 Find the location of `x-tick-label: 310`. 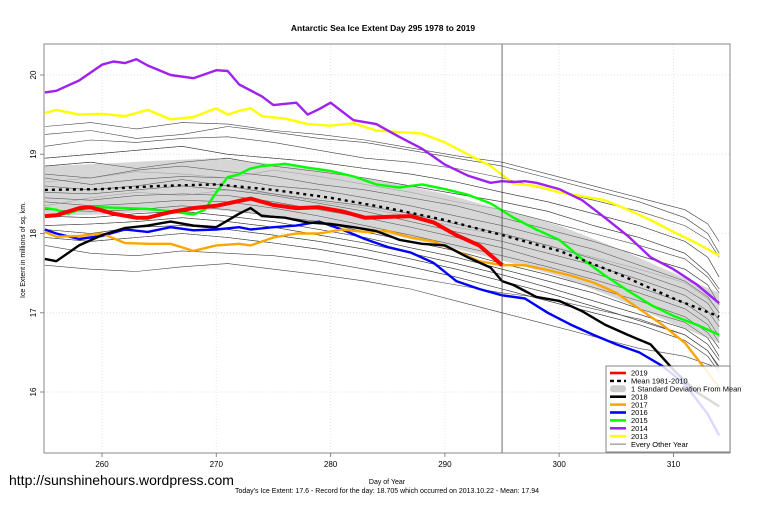

x-tick-label: 310 is located at coordinates (674, 464).